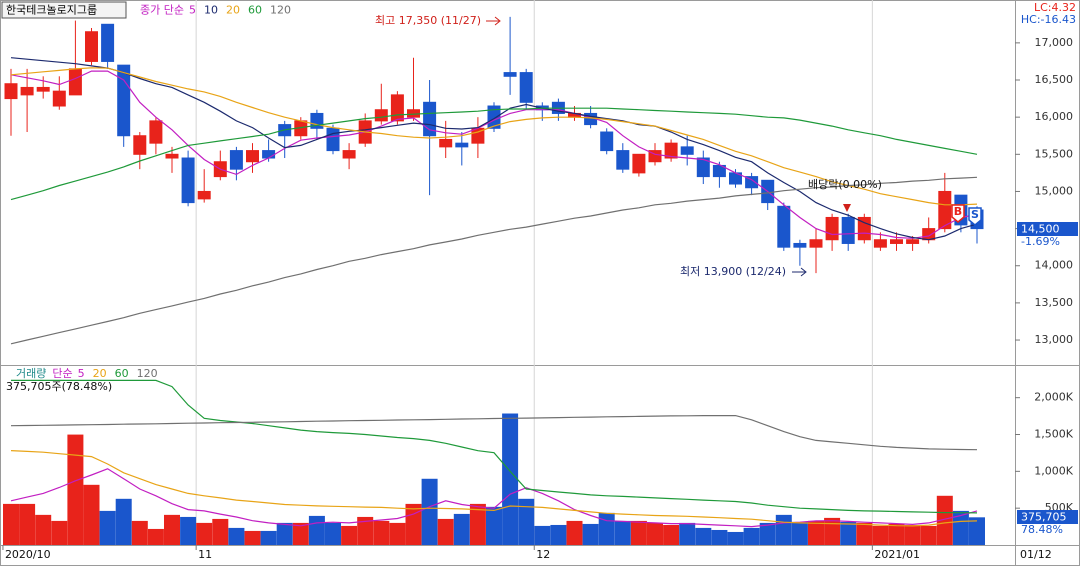  What do you see at coordinates (59, 386) in the screenshot?
I see `volume-info: 375,705주(78.48%)` at bounding box center [59, 386].